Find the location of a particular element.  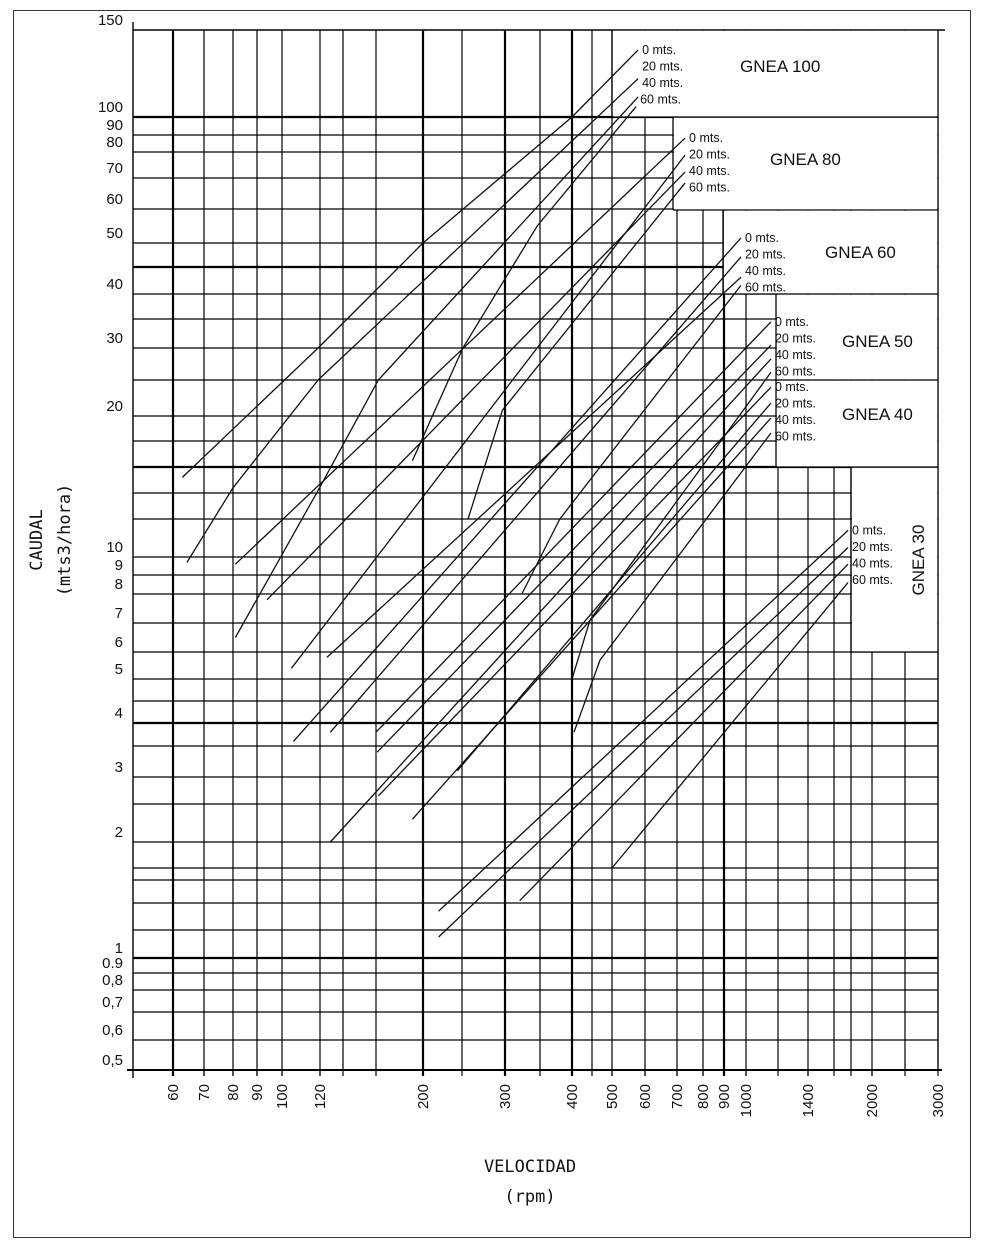

pump-model-label: GNEA 40 is located at coordinates (877, 414).